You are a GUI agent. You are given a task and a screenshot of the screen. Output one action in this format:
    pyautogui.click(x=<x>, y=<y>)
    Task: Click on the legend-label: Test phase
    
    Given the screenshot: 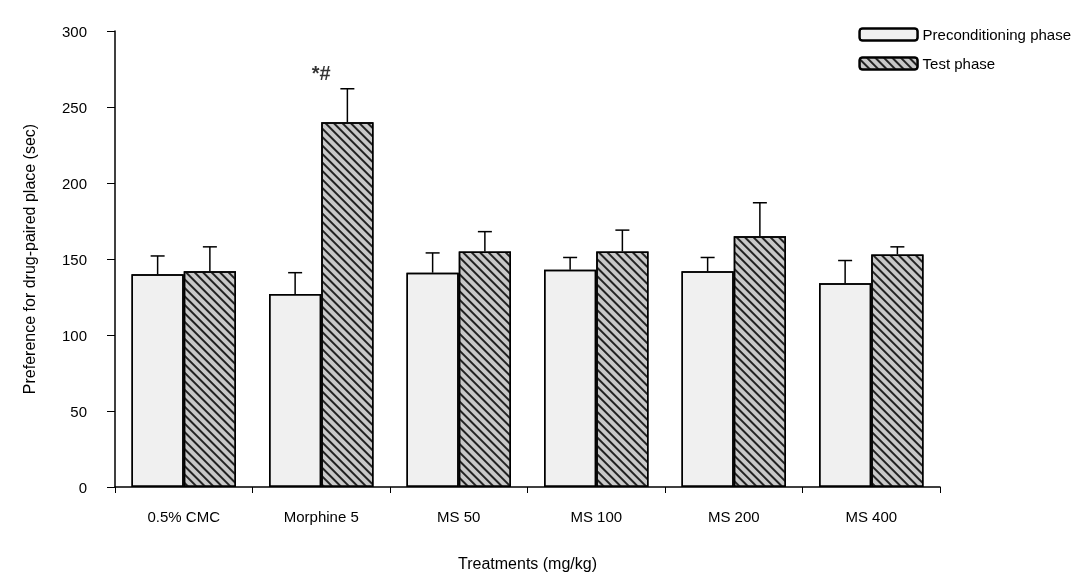 What is the action you would take?
    pyautogui.click(x=959, y=63)
    